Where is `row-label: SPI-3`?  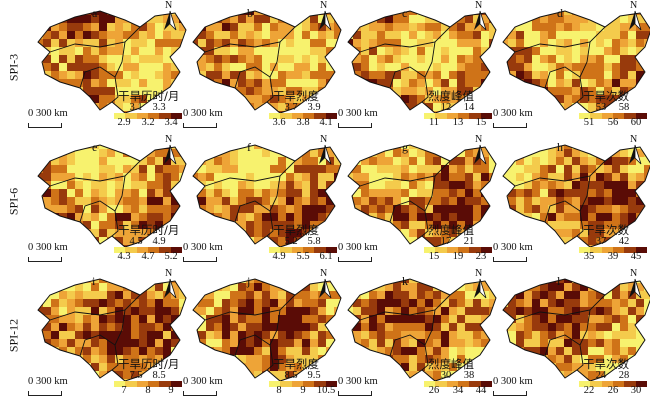
row-label: SPI-3 is located at coordinates (13, 67).